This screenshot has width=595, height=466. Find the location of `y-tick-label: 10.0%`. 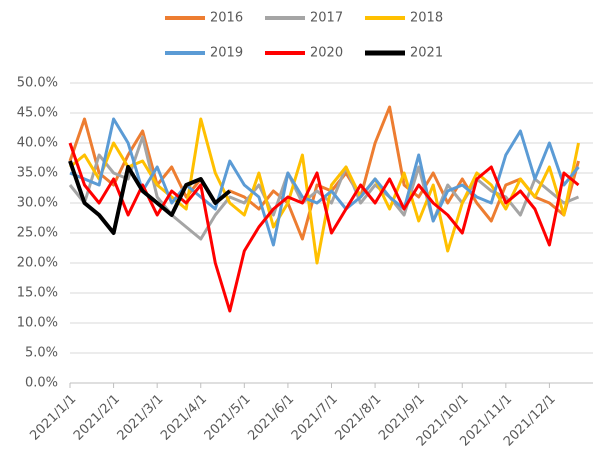

y-tick-label: 10.0% is located at coordinates (37, 323).